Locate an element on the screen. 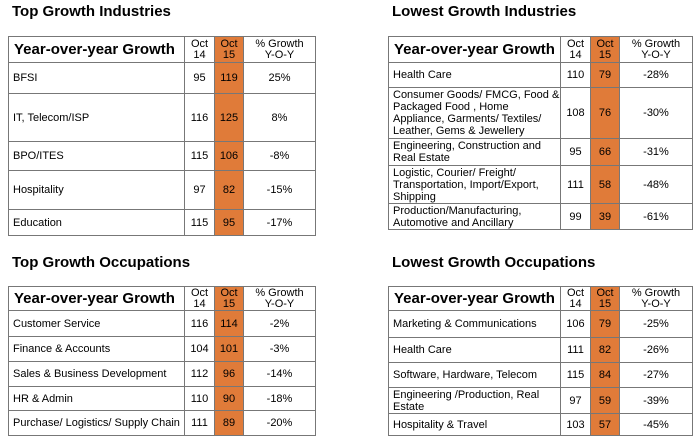  table-row: HR & Admin 110 90 -18% is located at coordinates (162, 398).